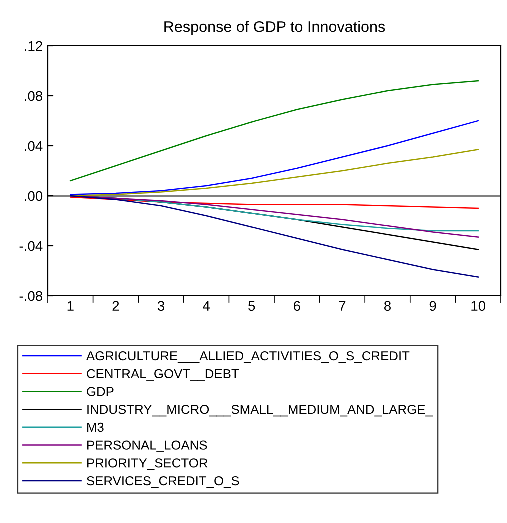 The width and height of the screenshot is (507, 523). What do you see at coordinates (163, 375) in the screenshot?
I see `legend-label: CENTRAL_GOVT__DEBT` at bounding box center [163, 375].